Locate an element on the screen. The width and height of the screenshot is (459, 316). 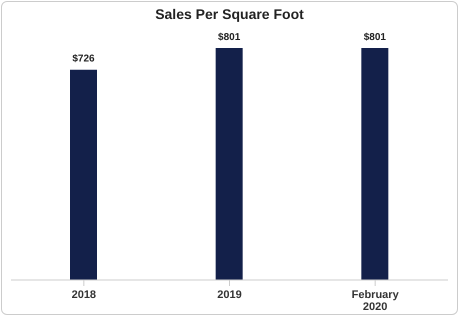
x-tick-label: February 2020 is located at coordinates (376, 300).